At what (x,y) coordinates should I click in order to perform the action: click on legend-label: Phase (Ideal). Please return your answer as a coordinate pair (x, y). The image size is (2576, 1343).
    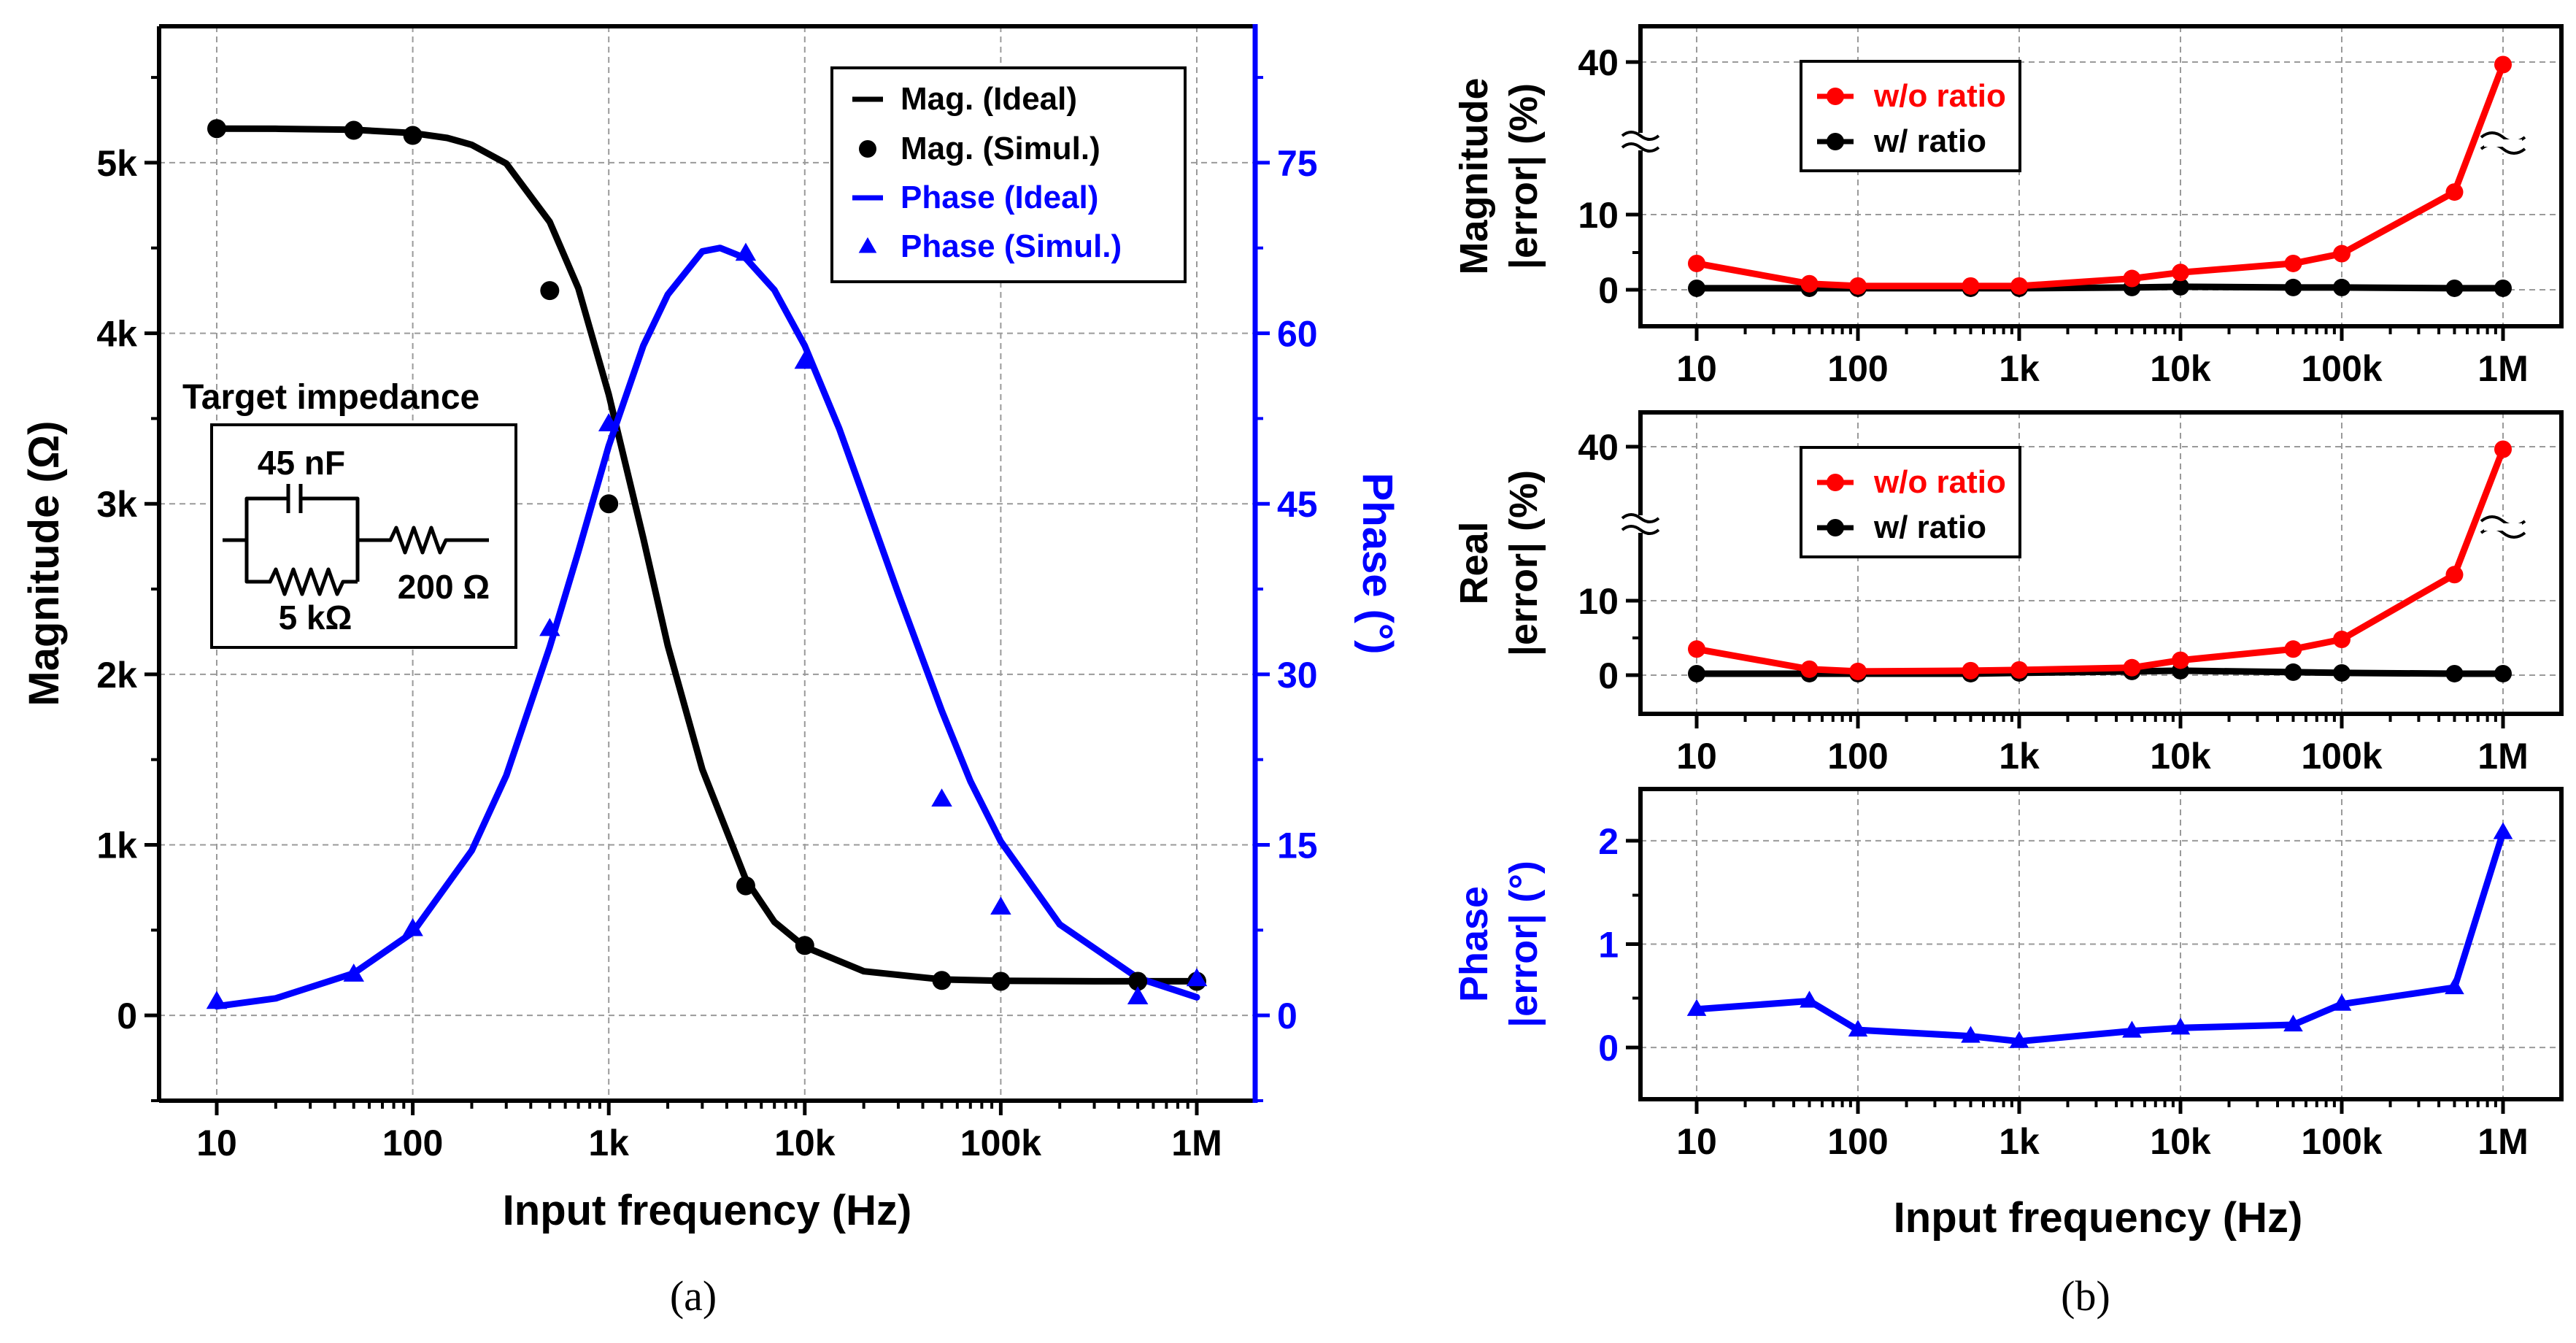
    Looking at the image, I should click on (999, 198).